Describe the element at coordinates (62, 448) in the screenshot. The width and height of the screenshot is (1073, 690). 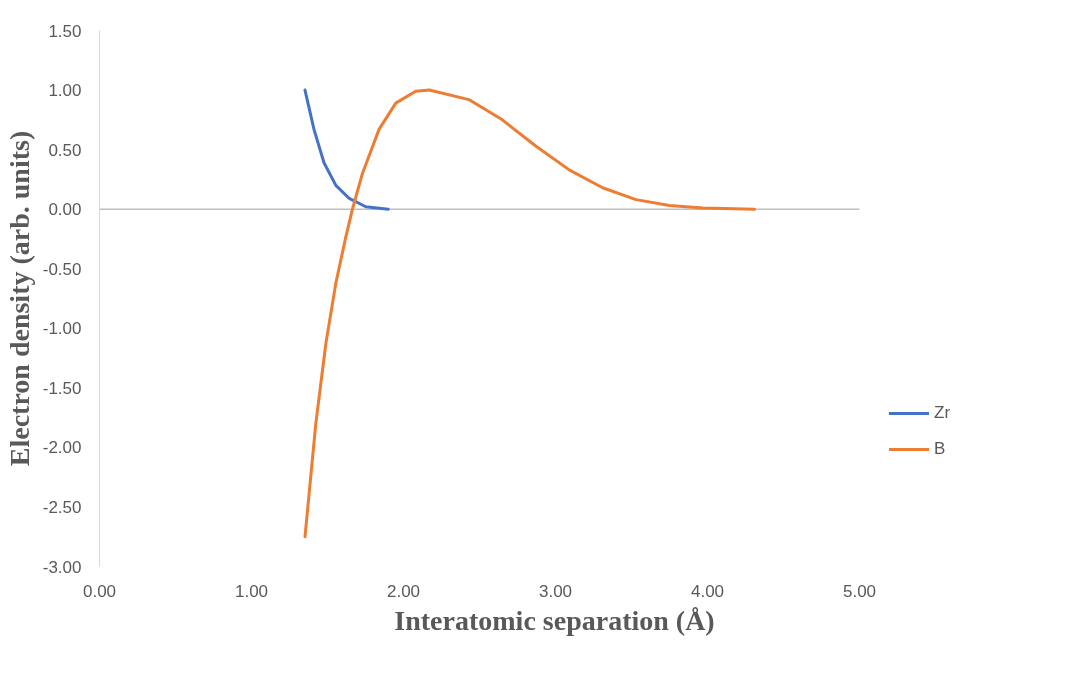
I see `y-tick-label: -2.00` at that location.